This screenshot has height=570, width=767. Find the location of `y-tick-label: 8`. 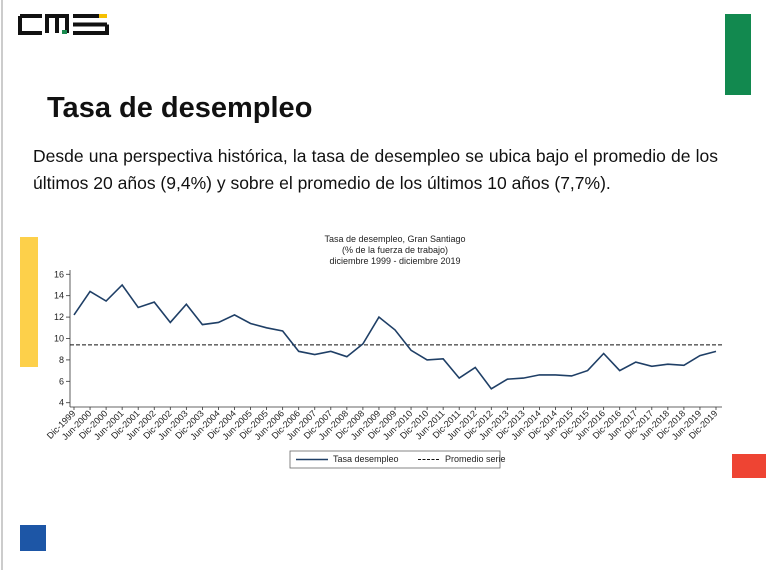

y-tick-label: 8 is located at coordinates (61, 360).